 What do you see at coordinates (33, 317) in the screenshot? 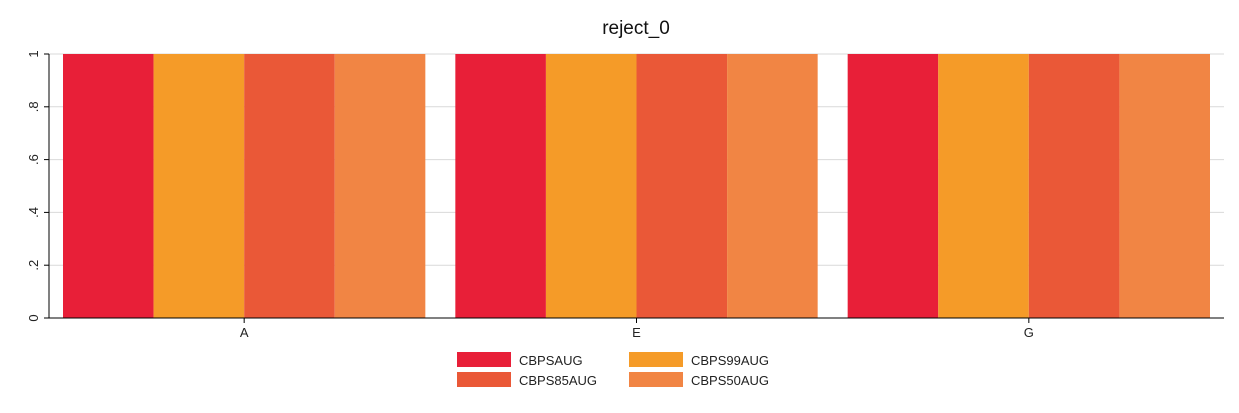
I see `y-tick-label: 0` at bounding box center [33, 317].